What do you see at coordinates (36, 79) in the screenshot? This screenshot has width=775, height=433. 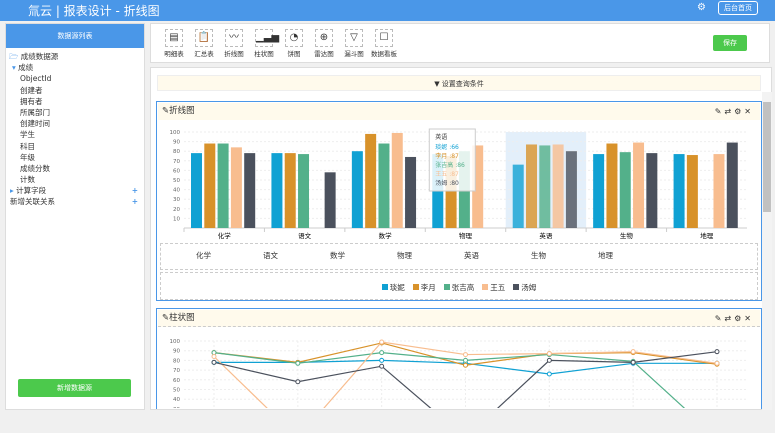 I see `field-item: ObjectId` at bounding box center [36, 79].